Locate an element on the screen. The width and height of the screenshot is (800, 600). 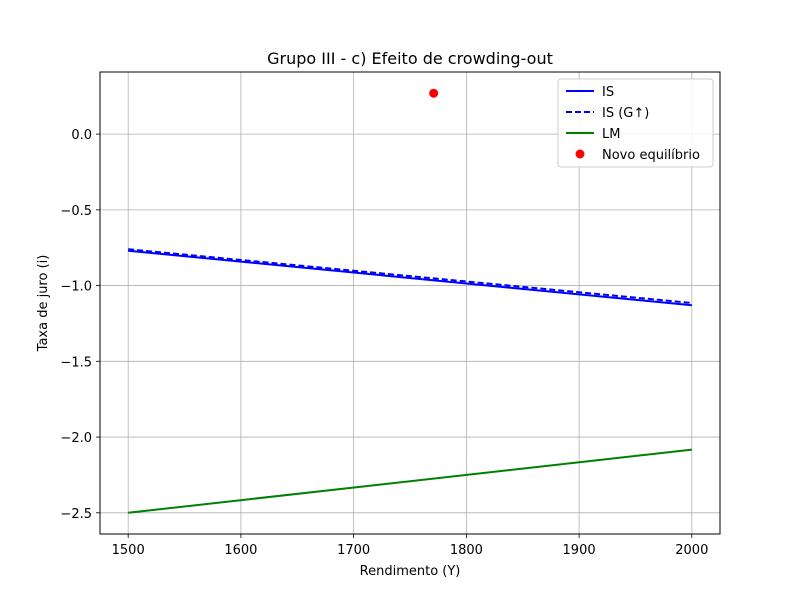
equilibrium-point is located at coordinates (434, 93).